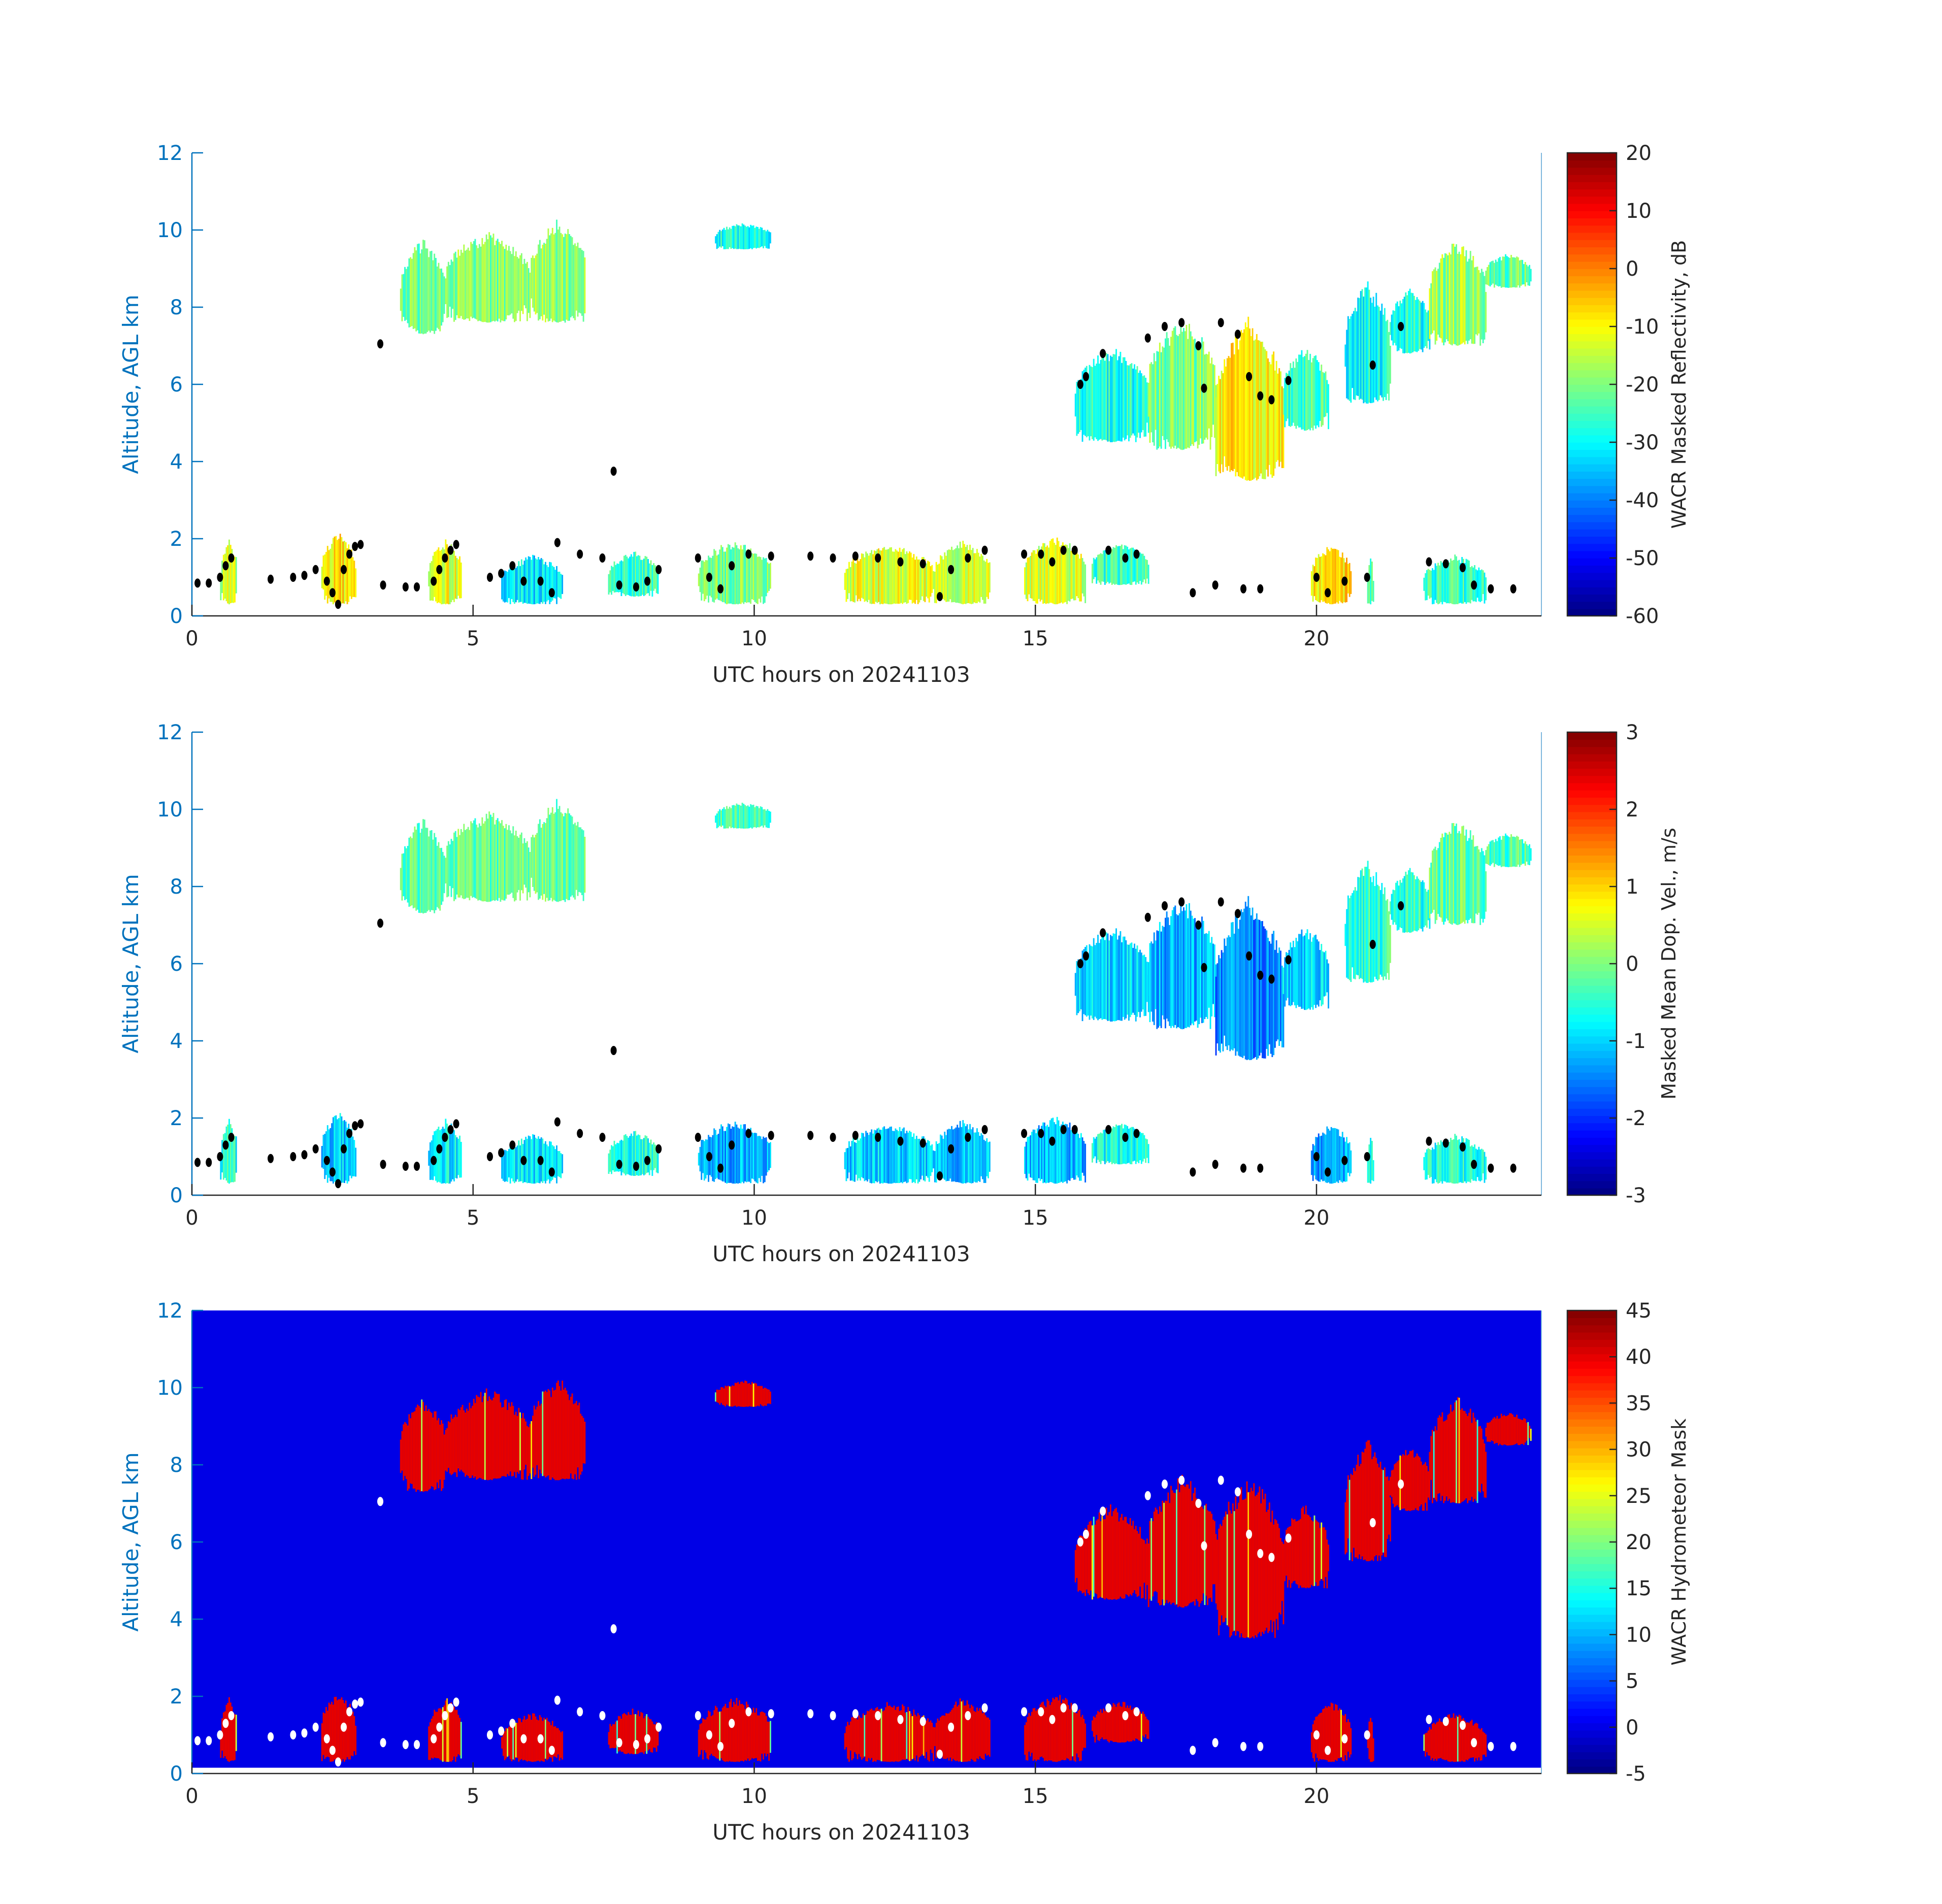 The height and width of the screenshot is (1904, 1942). I want to click on colorbar-tick-label: 5, so click(1632, 1682).